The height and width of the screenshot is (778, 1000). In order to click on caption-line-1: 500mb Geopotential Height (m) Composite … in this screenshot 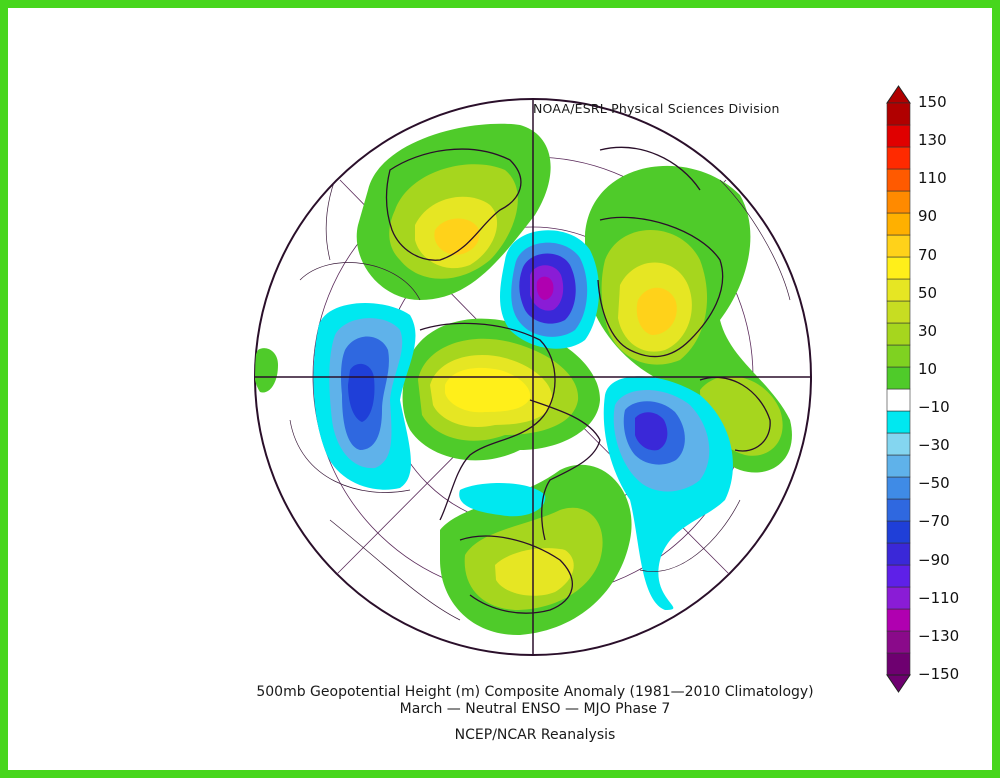, I will do `click(535, 692)`.